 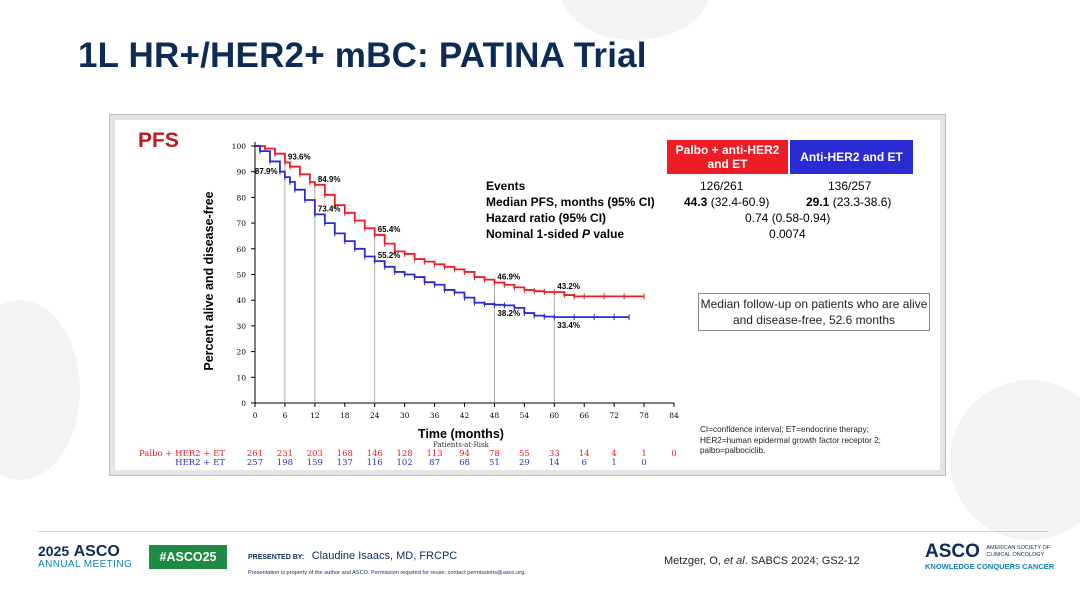 What do you see at coordinates (554, 454) in the screenshot?
I see `palbo-arm-risk-count: 33` at bounding box center [554, 454].